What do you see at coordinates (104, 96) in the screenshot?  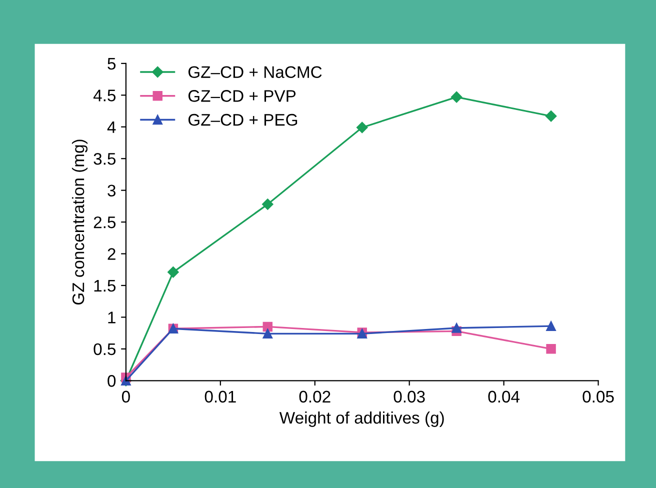 I see `y-tick-label: 4.5` at bounding box center [104, 96].